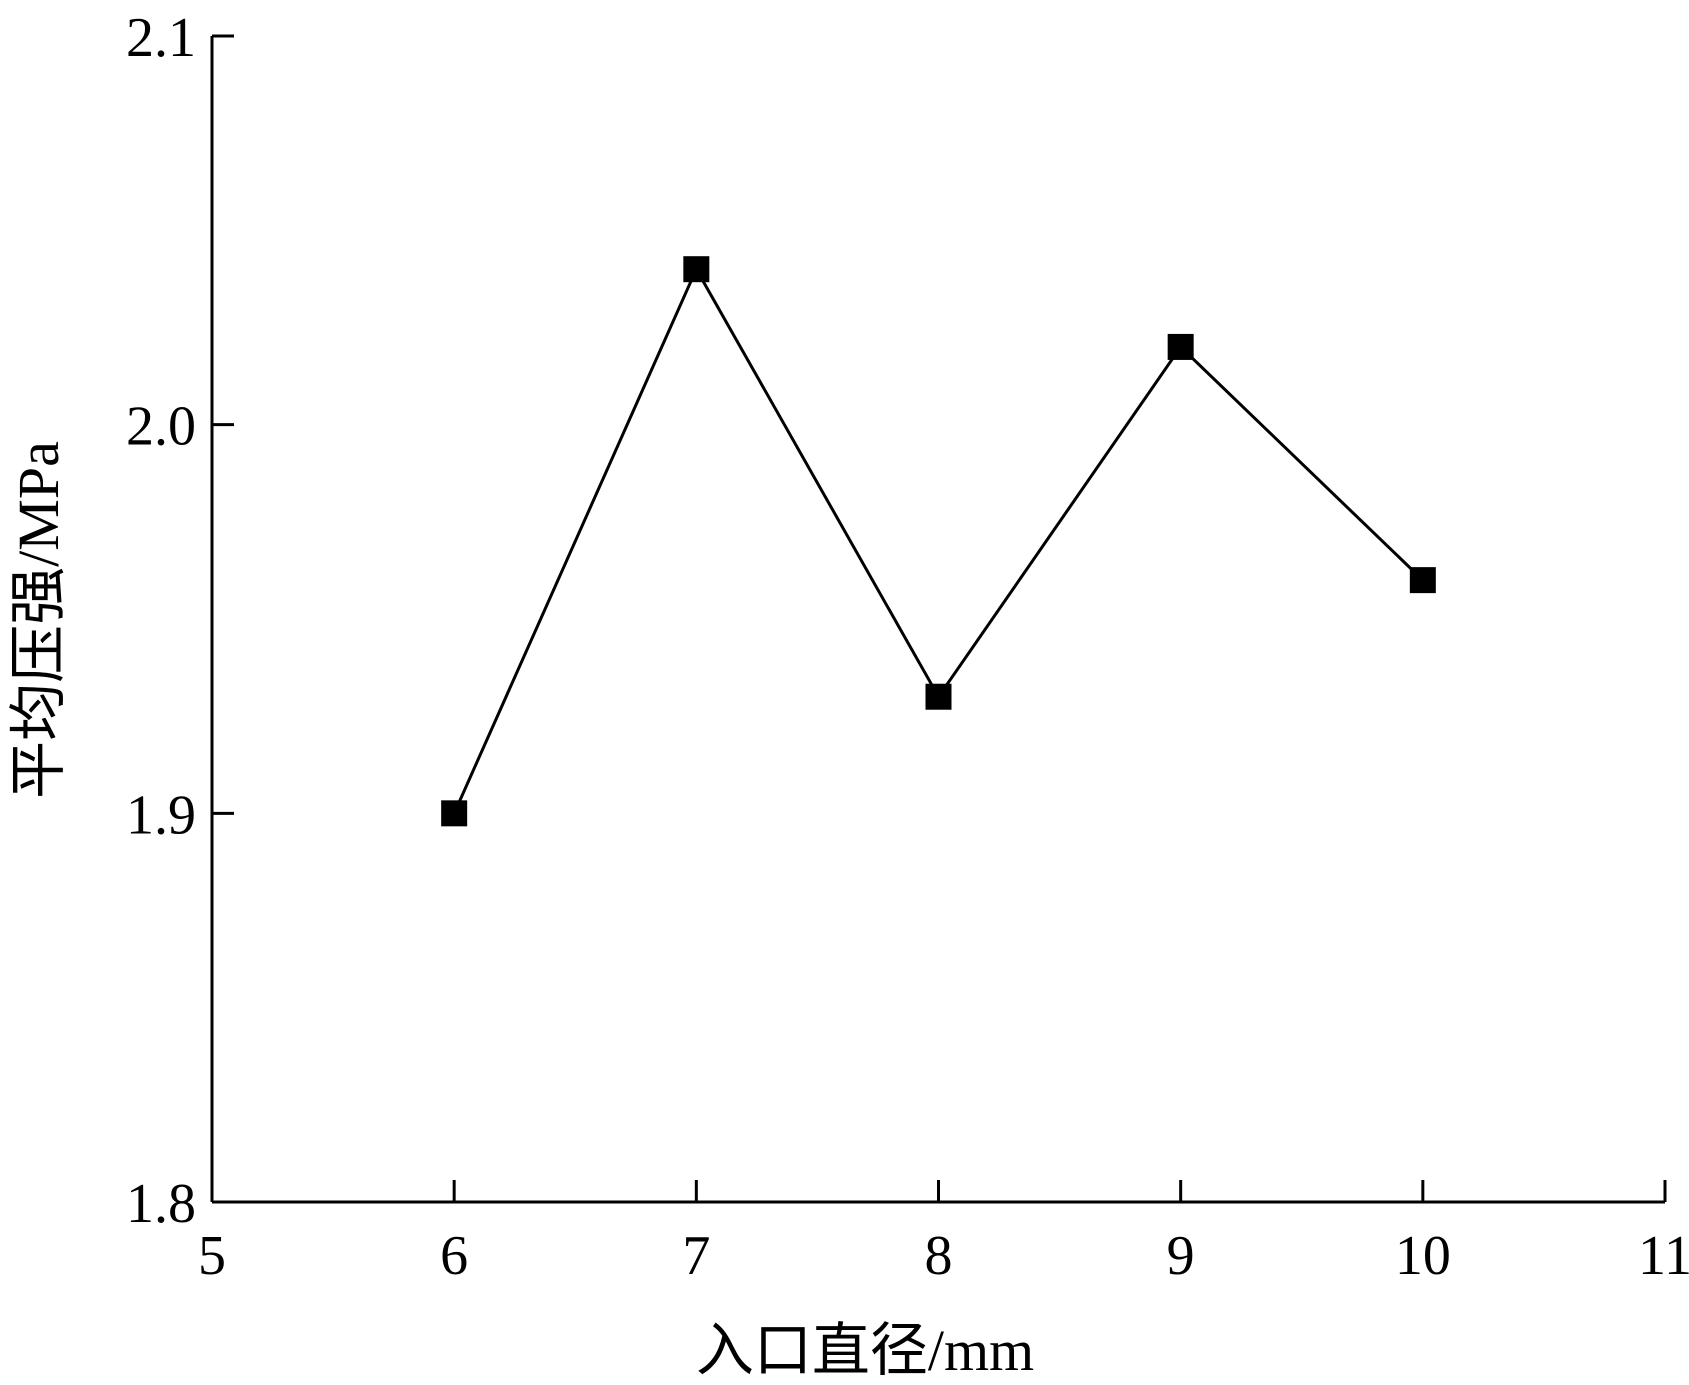 This screenshot has height=1385, width=1689. What do you see at coordinates (212, 1256) in the screenshot?
I see `x-tick-label: 5` at bounding box center [212, 1256].